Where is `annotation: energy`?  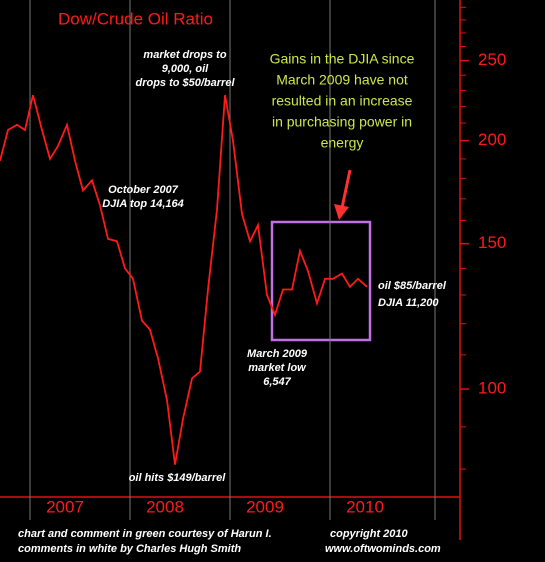 annotation: energy is located at coordinates (342, 143).